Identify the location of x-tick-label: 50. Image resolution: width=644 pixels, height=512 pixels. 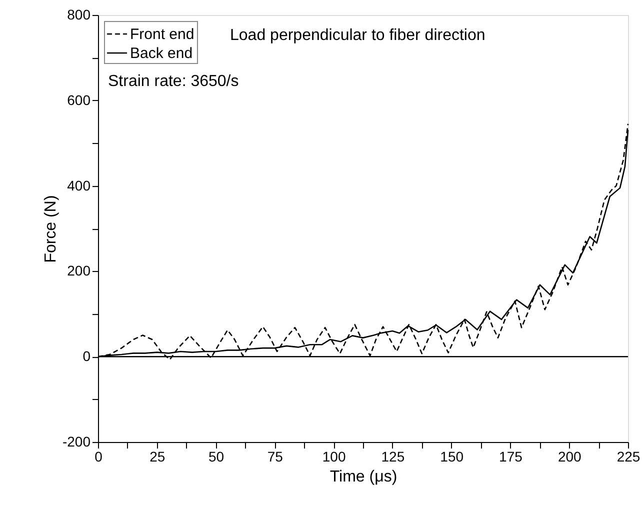
(216, 456).